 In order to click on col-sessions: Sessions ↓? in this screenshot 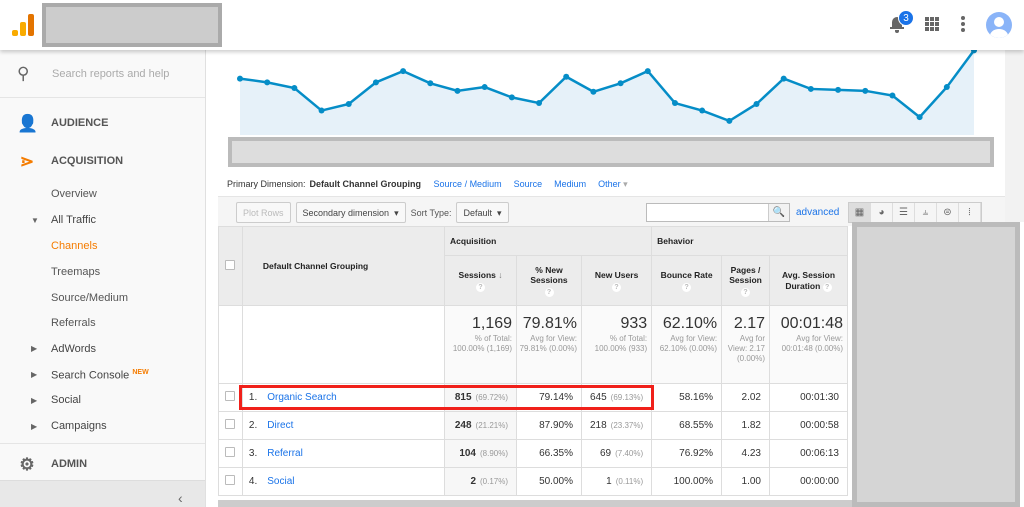, I will do `click(481, 280)`.